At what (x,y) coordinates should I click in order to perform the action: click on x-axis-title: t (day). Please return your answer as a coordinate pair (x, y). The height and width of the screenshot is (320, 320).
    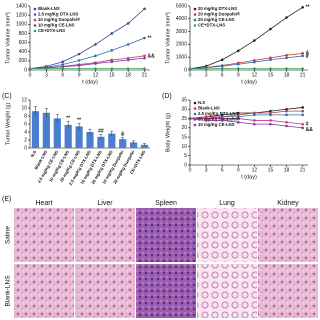
    Looking at the image, I should click on (249, 82).